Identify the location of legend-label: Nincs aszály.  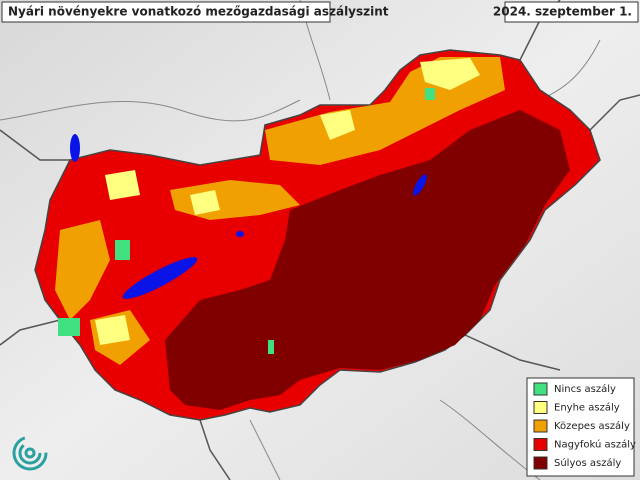
(585, 389).